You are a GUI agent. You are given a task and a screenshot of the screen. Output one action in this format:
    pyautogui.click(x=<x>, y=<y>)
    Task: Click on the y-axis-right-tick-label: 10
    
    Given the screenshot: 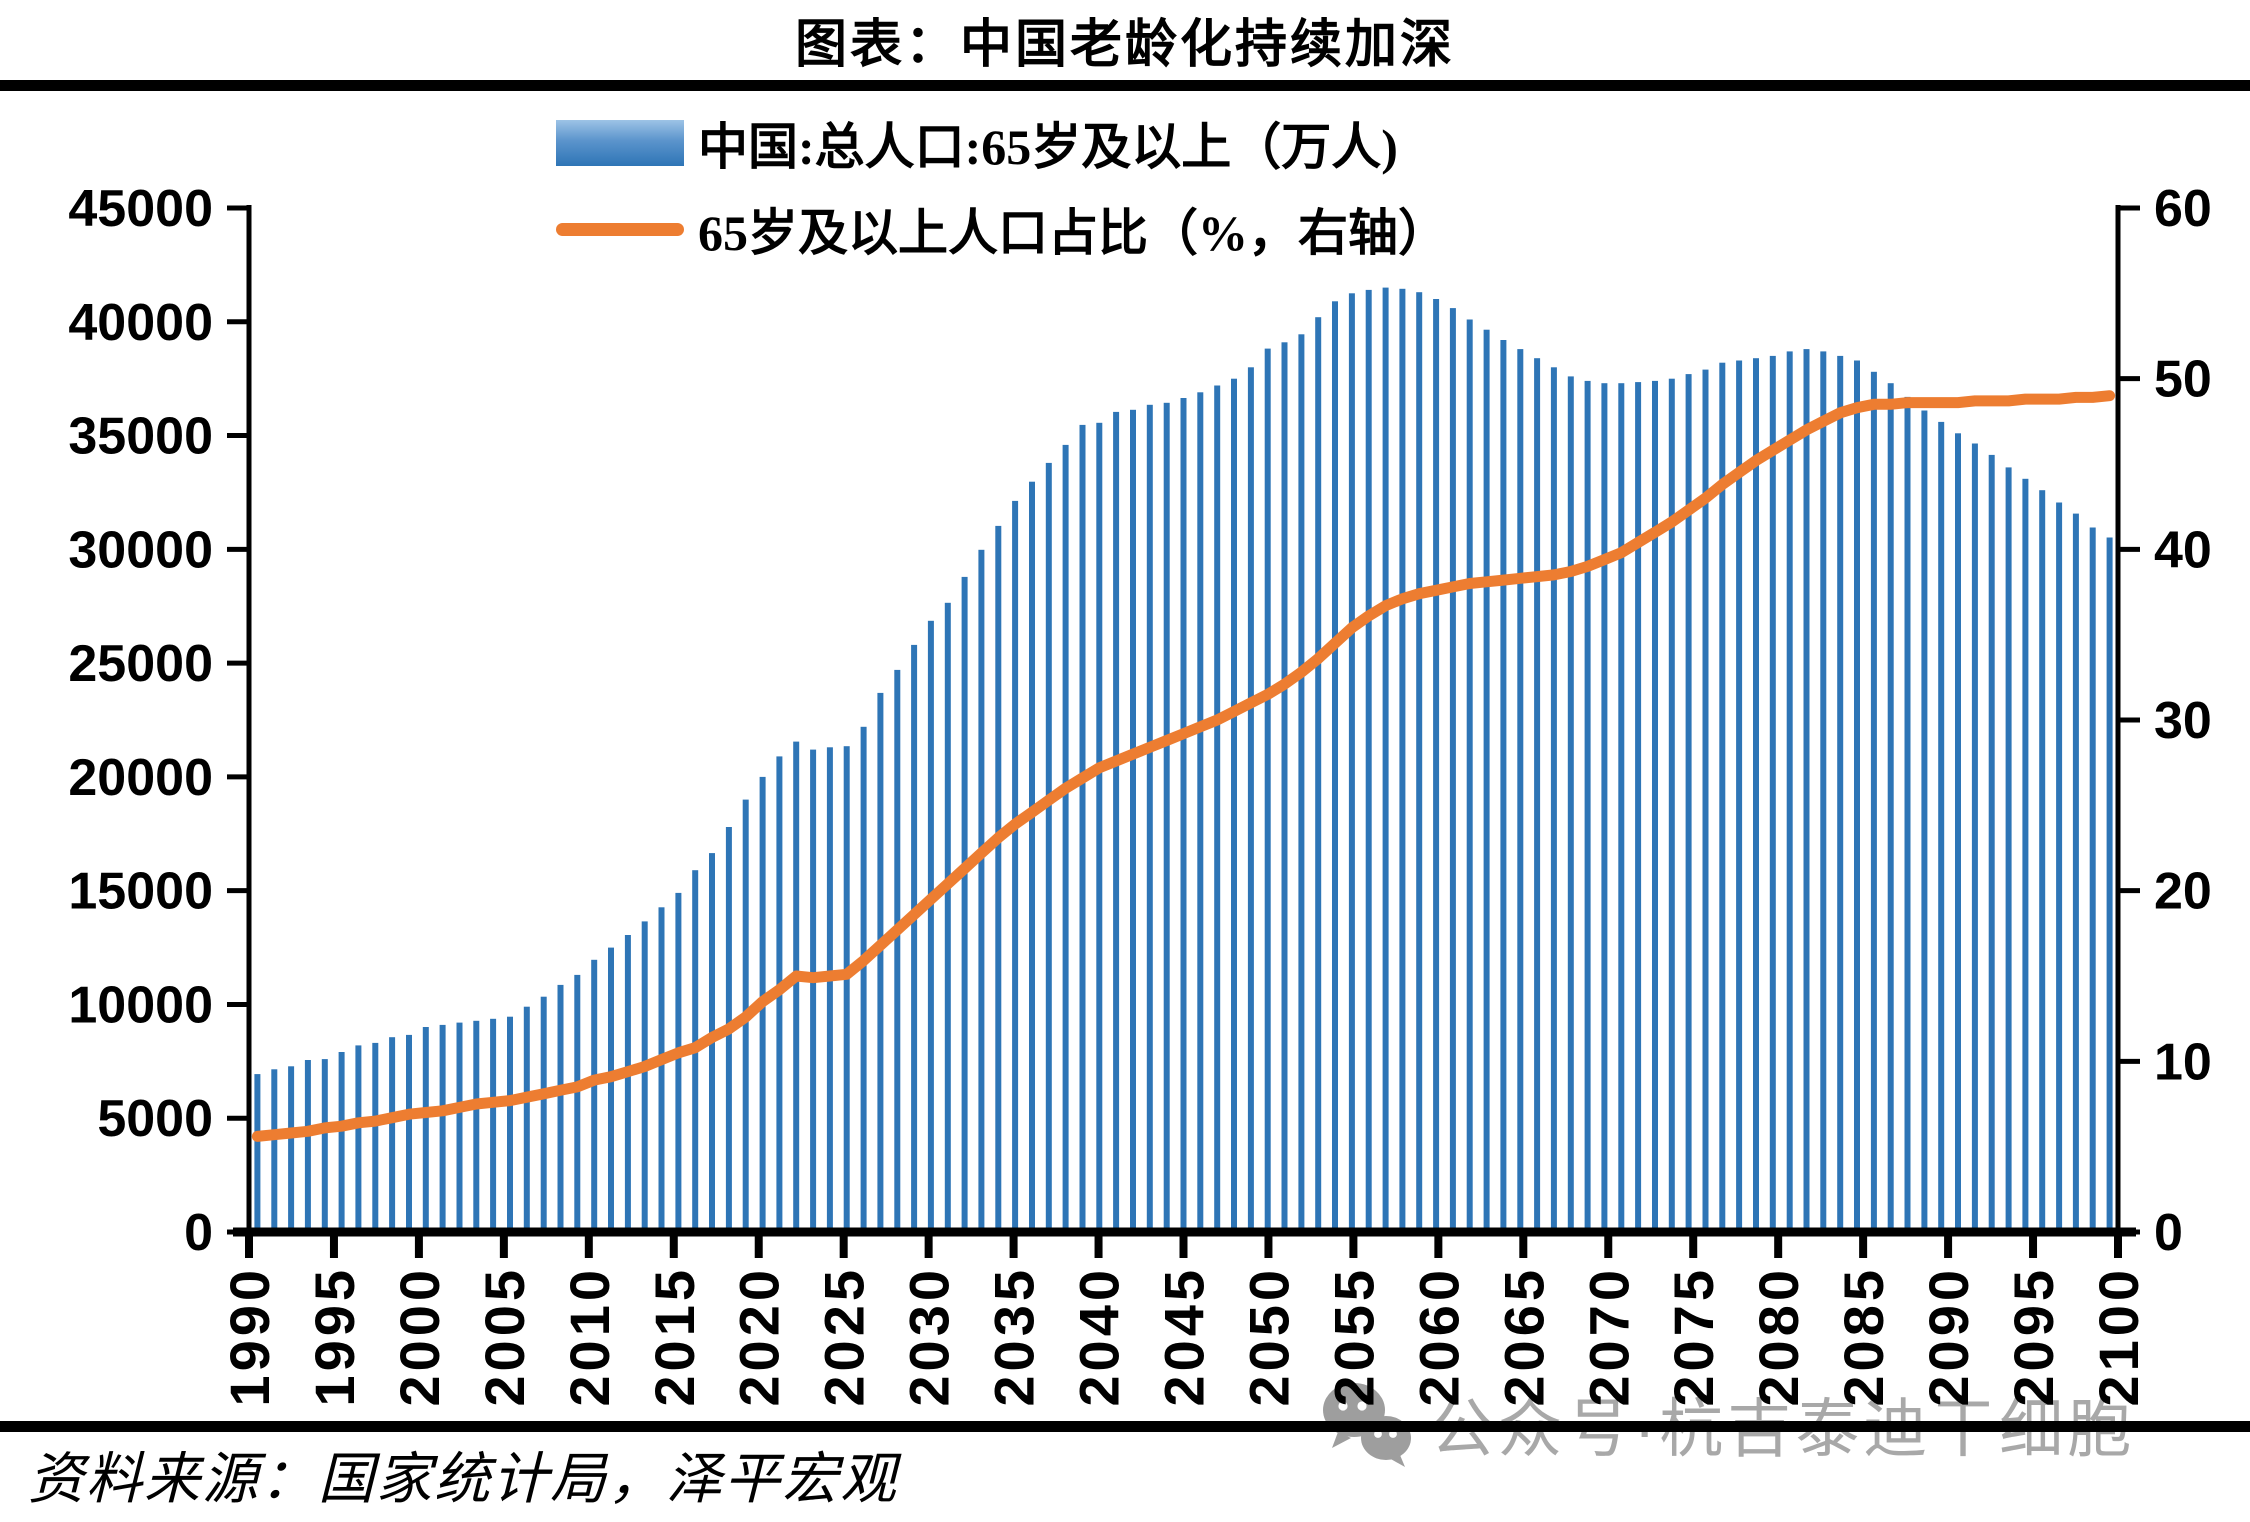 What is the action you would take?
    pyautogui.click(x=2183, y=1062)
    